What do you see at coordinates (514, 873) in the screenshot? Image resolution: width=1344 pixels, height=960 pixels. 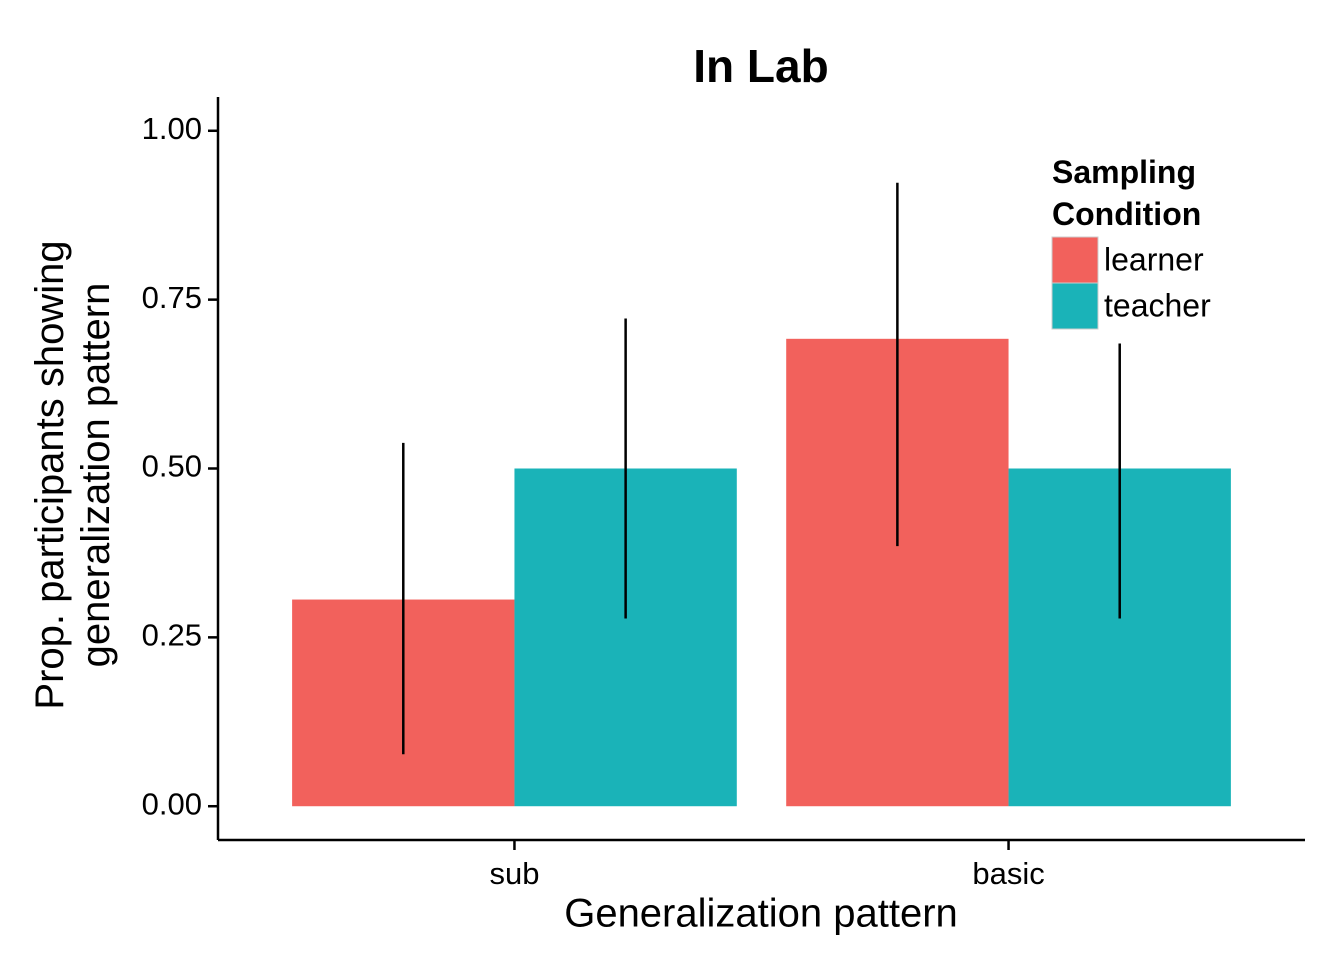 I see `x-tick-label: sub` at bounding box center [514, 873].